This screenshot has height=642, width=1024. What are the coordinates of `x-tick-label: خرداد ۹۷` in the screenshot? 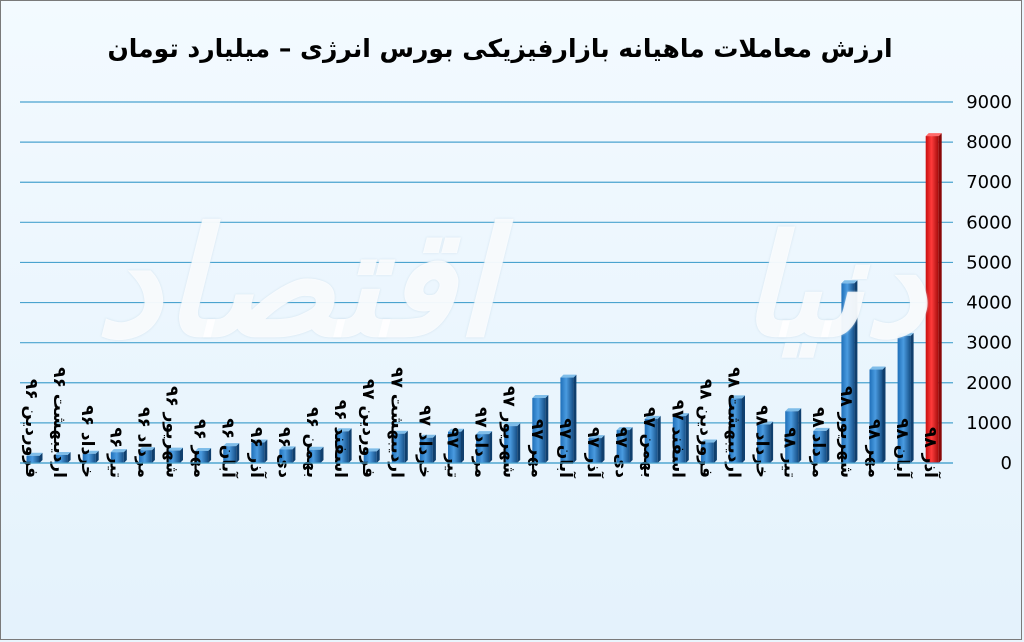 It's located at (424, 441).